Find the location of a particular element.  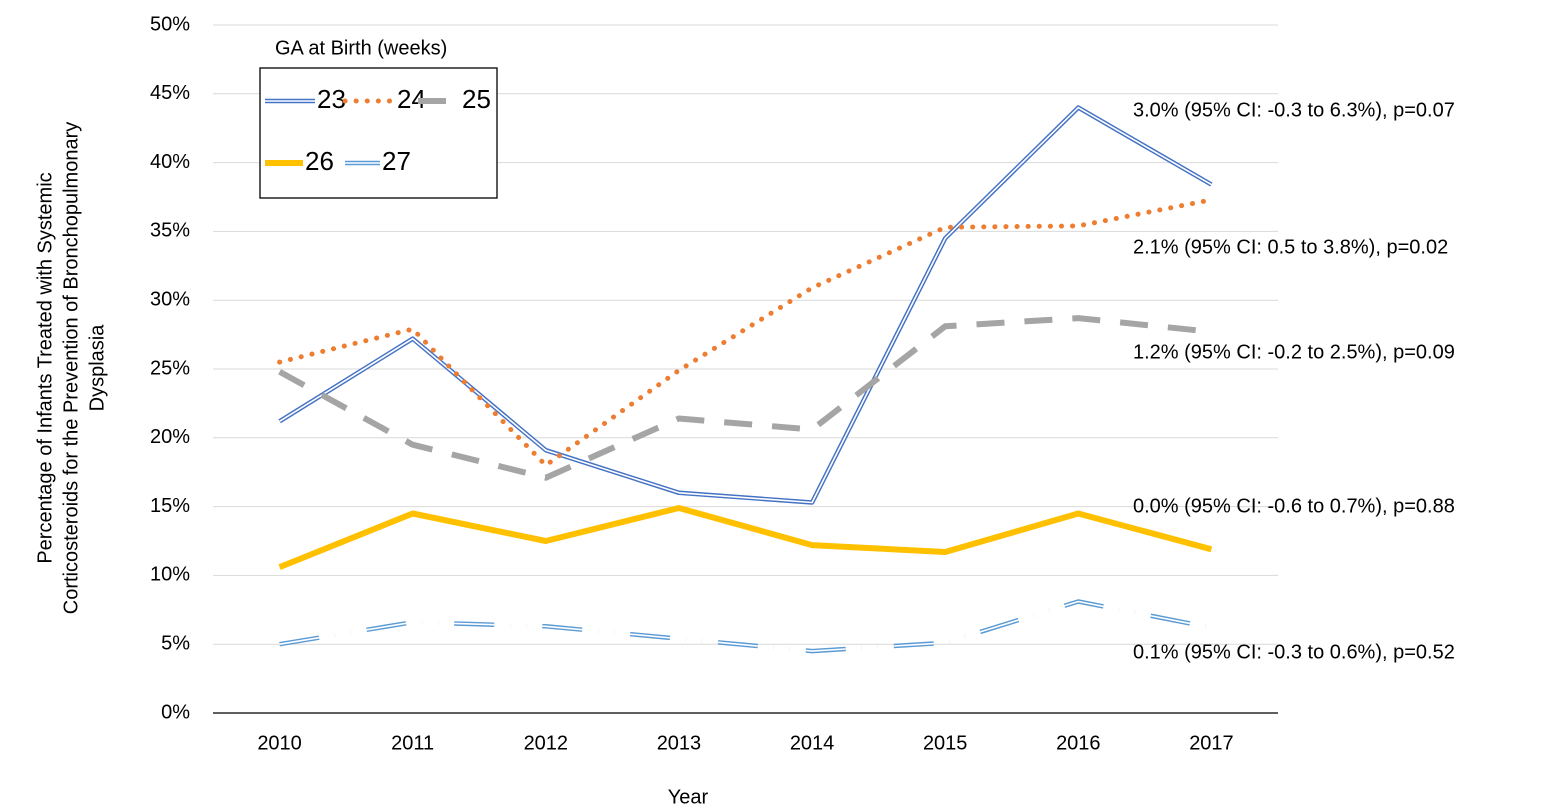

x-tick-label: 2010 is located at coordinates (279, 743).